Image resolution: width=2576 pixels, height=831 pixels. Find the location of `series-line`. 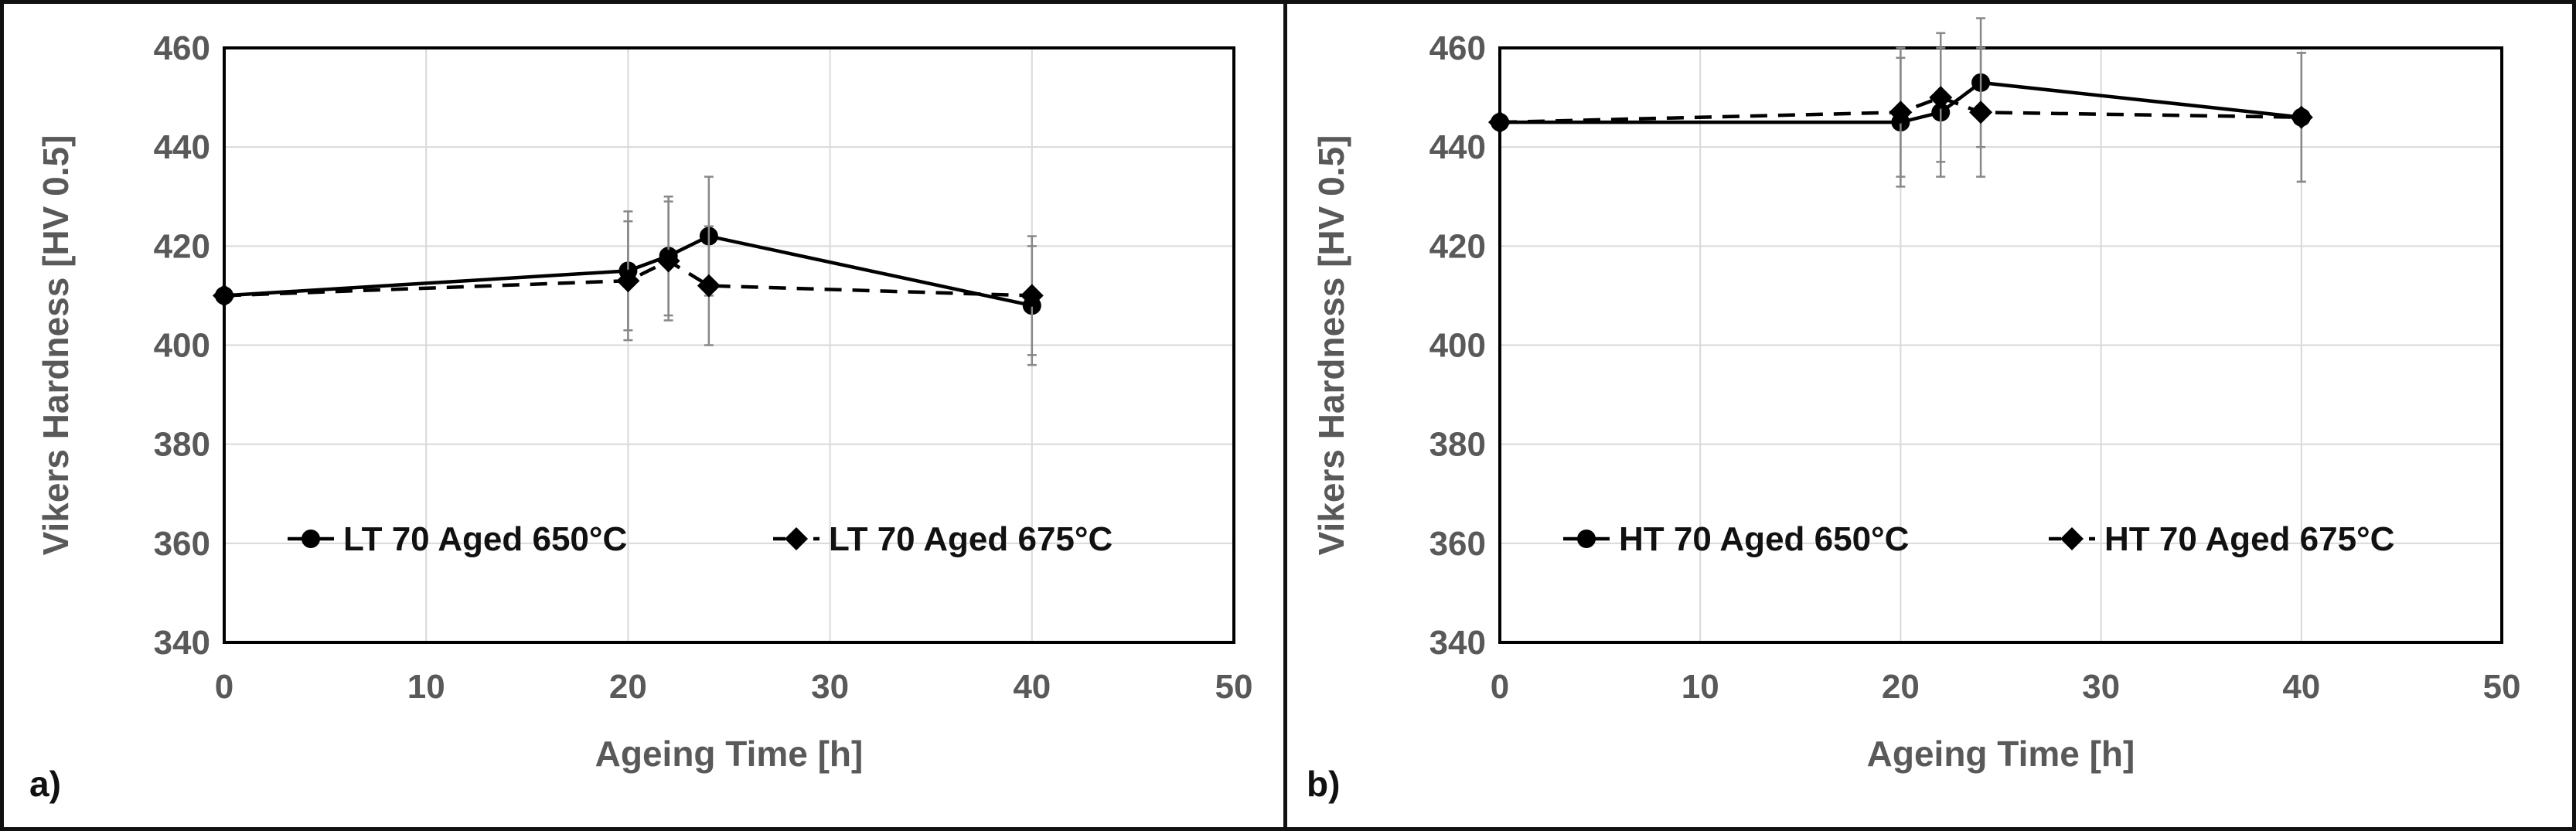

series-line is located at coordinates (1900, 109).